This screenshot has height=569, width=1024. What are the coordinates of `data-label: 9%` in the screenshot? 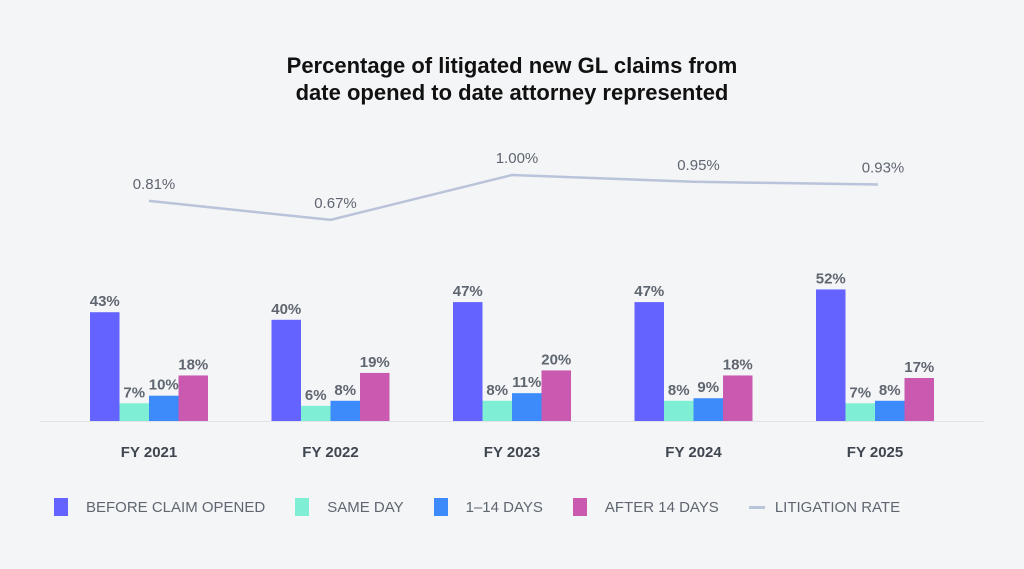 It's located at (708, 387).